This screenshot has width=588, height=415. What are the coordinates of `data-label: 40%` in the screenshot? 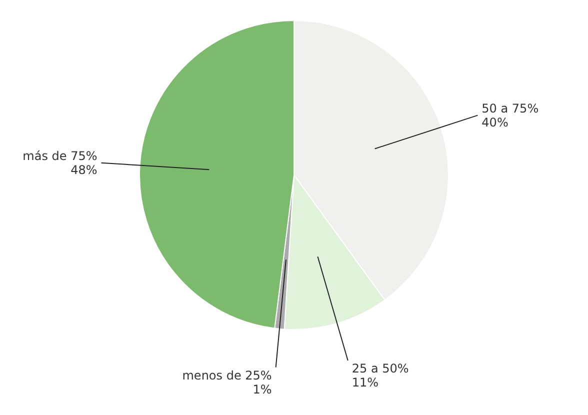 It's located at (495, 122).